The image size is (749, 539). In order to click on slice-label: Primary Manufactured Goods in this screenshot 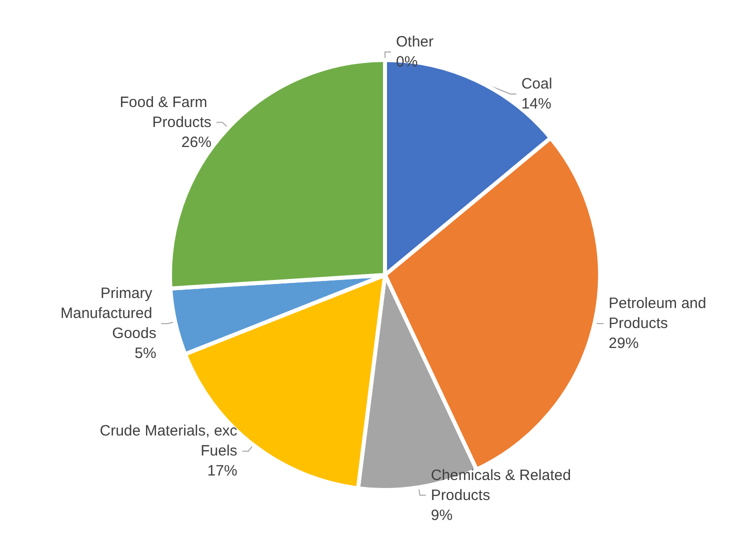, I will do `click(108, 313)`.